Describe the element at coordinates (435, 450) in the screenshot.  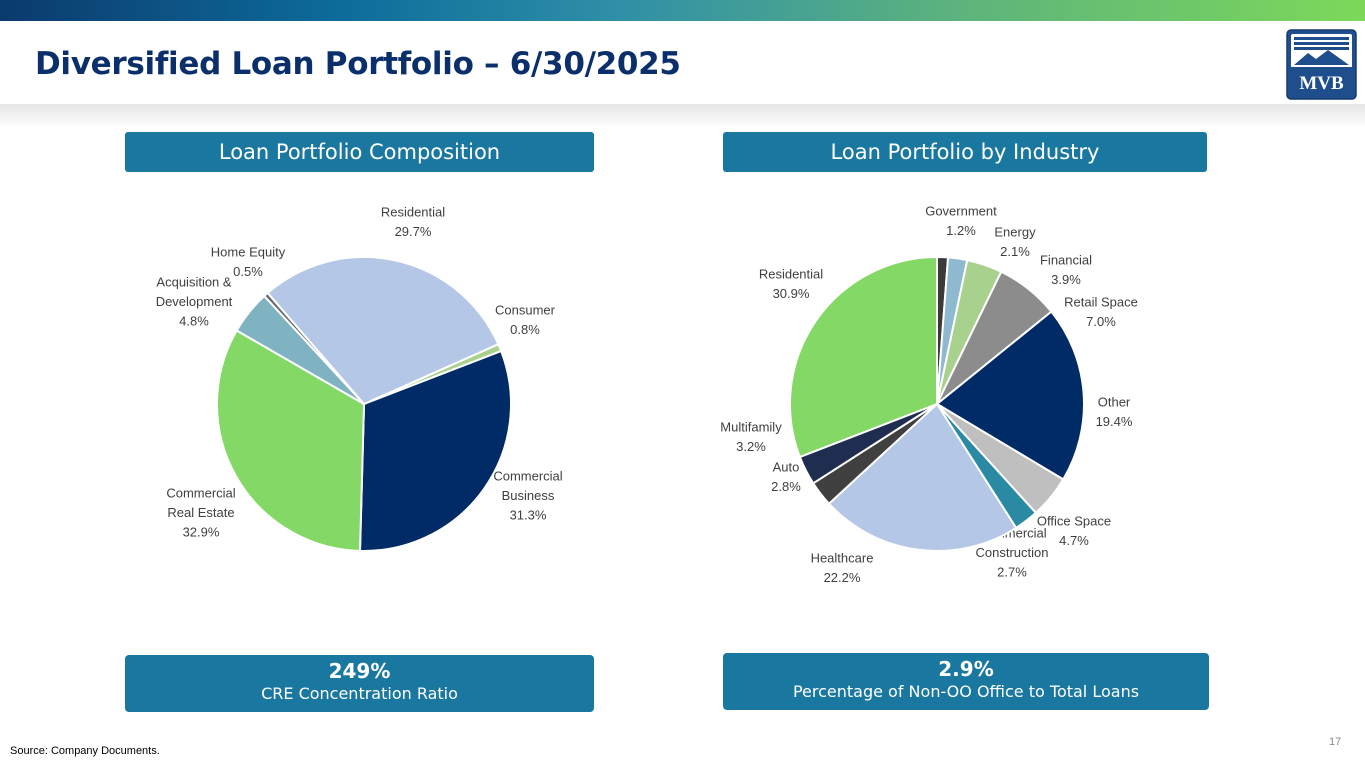
I see `pie-slice-commercial-business` at that location.